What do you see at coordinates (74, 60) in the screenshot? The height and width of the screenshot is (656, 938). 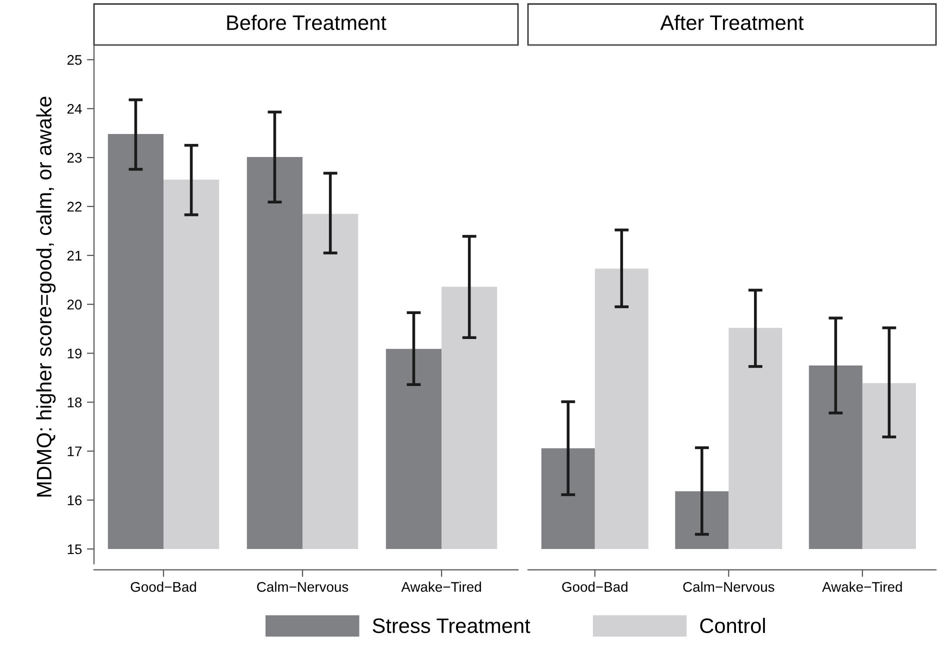 I see `y-tick-label: 25` at bounding box center [74, 60].